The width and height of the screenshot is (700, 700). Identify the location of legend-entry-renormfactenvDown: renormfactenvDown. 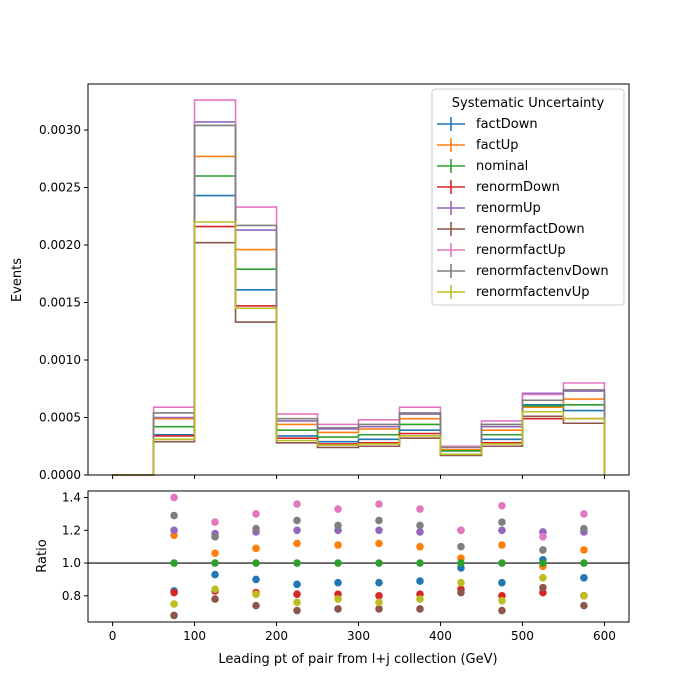
(523, 271).